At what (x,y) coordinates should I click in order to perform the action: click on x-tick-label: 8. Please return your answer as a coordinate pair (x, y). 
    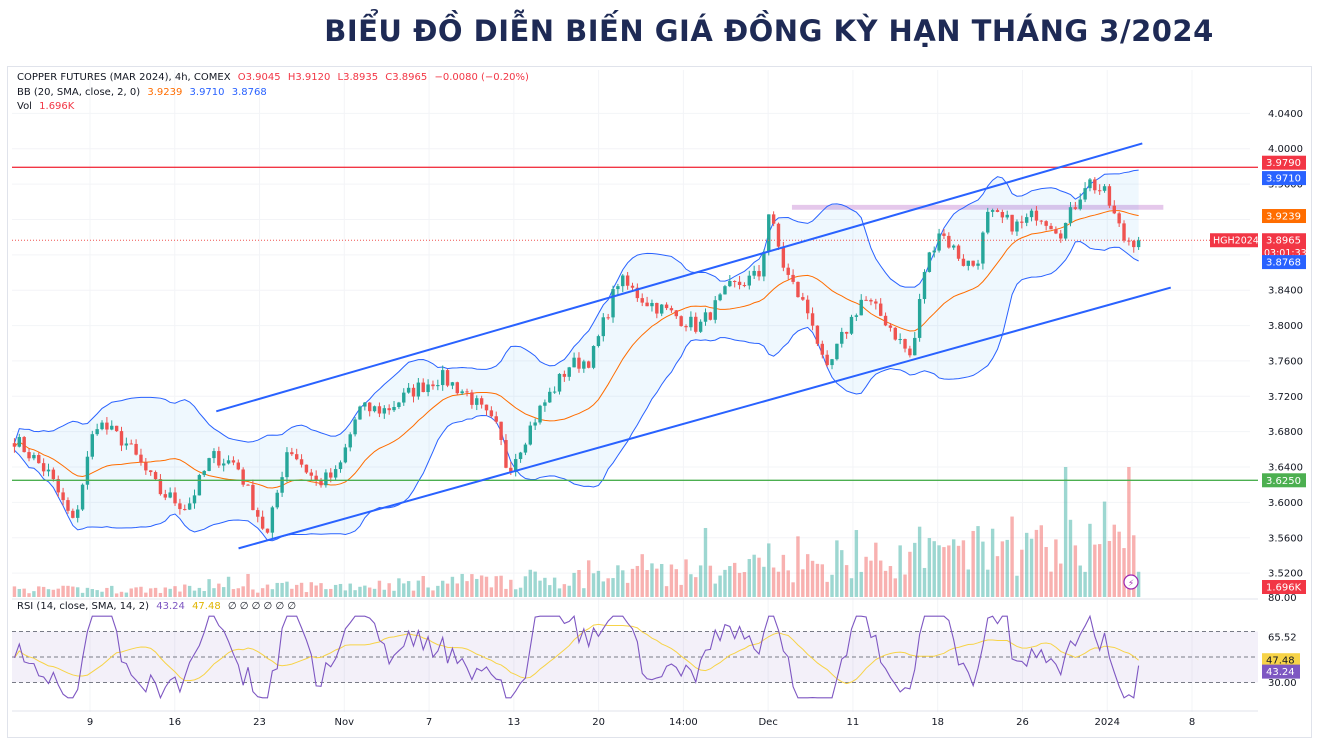
    Looking at the image, I should click on (1192, 722).